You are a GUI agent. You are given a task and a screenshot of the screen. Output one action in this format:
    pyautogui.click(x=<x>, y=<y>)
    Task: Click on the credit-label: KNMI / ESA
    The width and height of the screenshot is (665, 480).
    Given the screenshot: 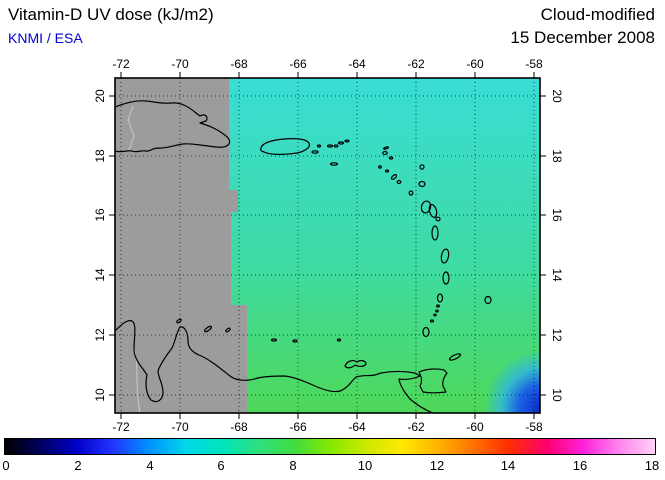 What is the action you would take?
    pyautogui.click(x=45, y=38)
    